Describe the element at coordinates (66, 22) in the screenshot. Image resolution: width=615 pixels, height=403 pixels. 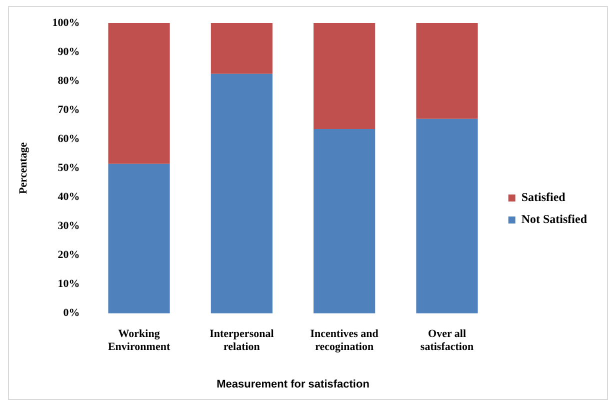
I see `y-tick-label: 100%` at that location.